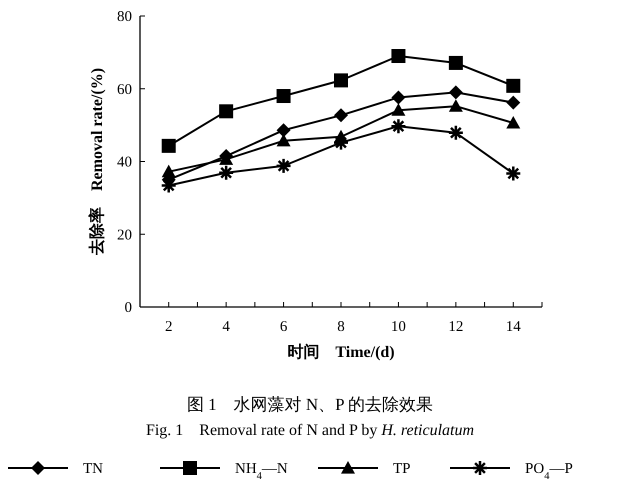  Describe the element at coordinates (398, 327) in the screenshot. I see `x-tick-label: 10` at that location.